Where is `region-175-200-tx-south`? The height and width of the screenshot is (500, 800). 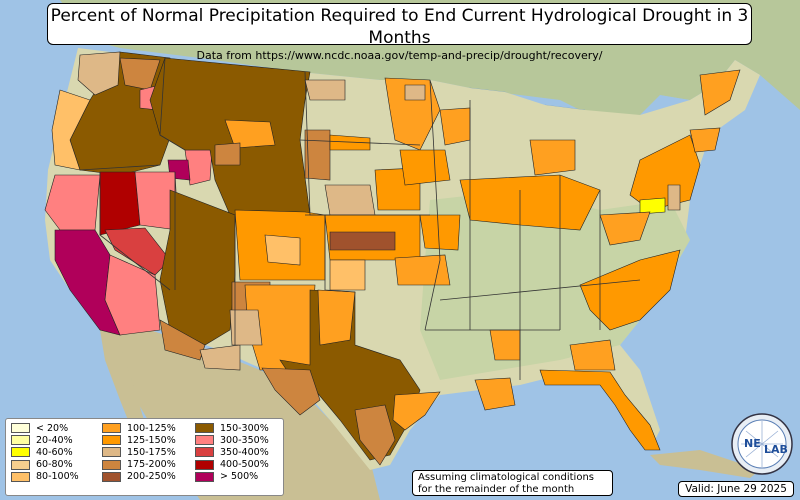 region-175-200-tx-south is located at coordinates (375, 435).